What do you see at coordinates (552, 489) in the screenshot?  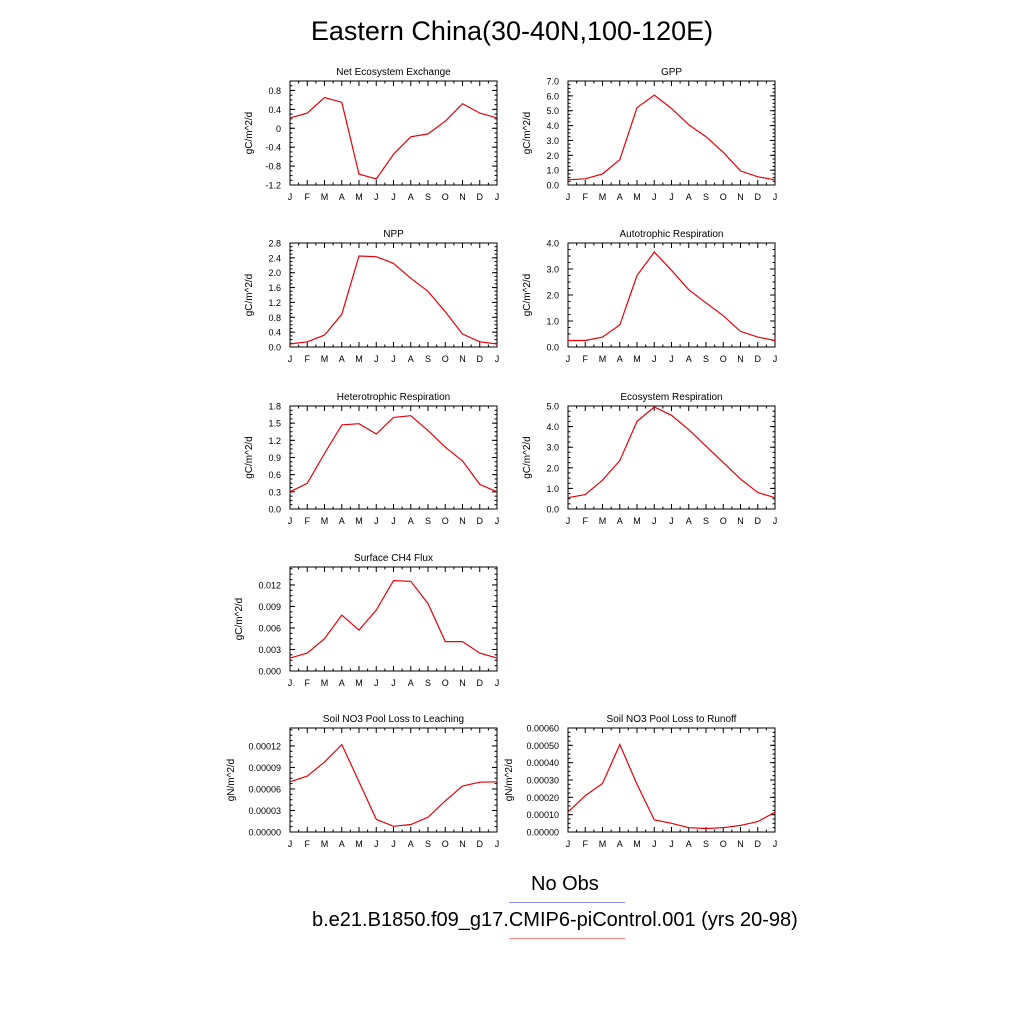 I see `y-tick-label: 1.0` at bounding box center [552, 489].